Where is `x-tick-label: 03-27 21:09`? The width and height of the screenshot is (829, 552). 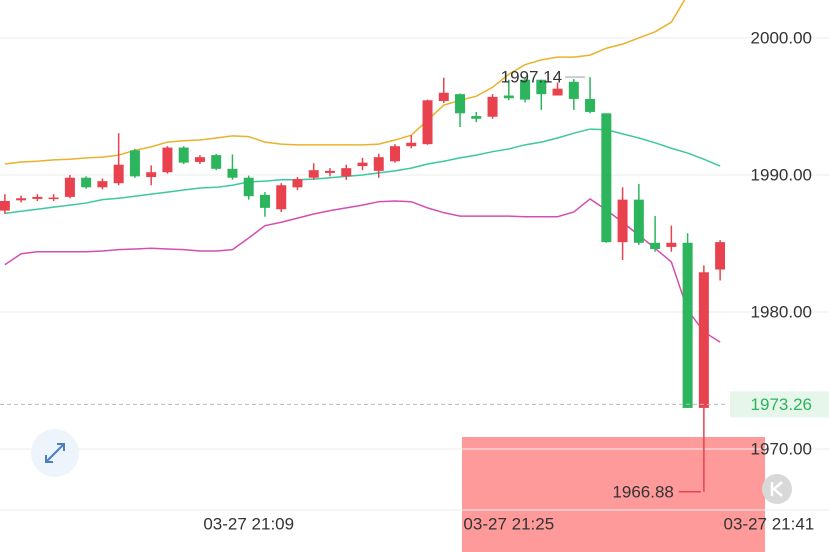
x-tick-label: 03-27 21:09 is located at coordinates (248, 523).